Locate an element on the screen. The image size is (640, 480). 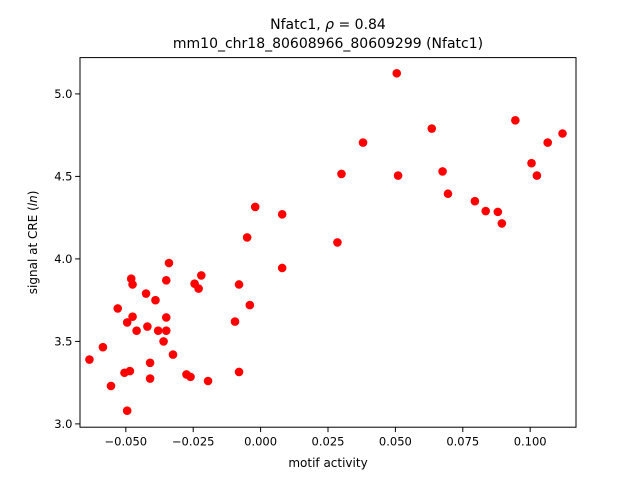
y-tick-label: 5.0 is located at coordinates (63, 94).